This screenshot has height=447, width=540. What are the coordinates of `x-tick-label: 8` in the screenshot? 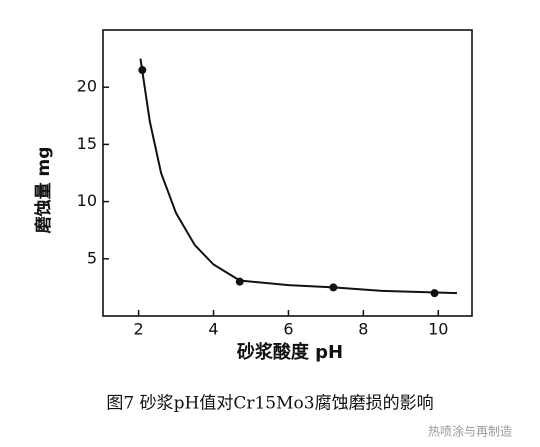 It's located at (363, 329).